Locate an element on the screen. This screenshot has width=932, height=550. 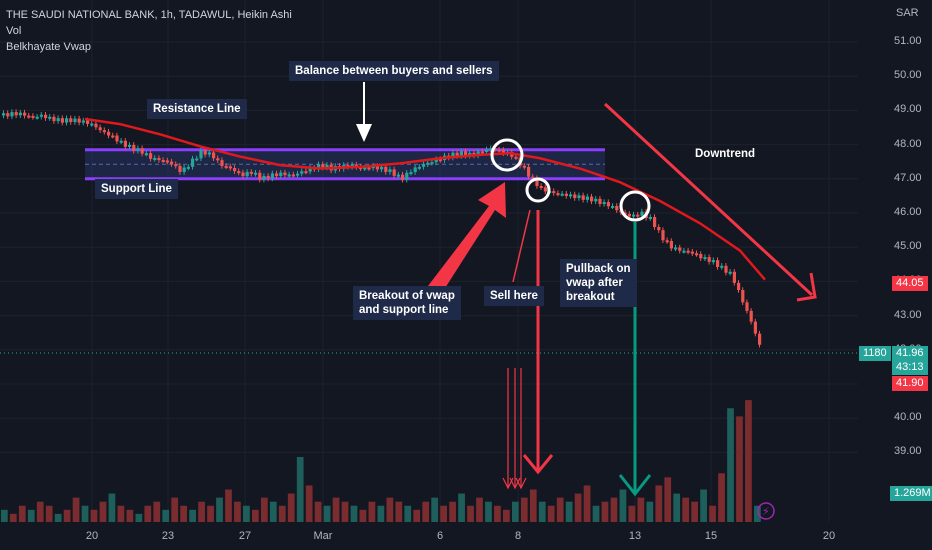
flash-icon-bg is located at coordinates (766, 511).